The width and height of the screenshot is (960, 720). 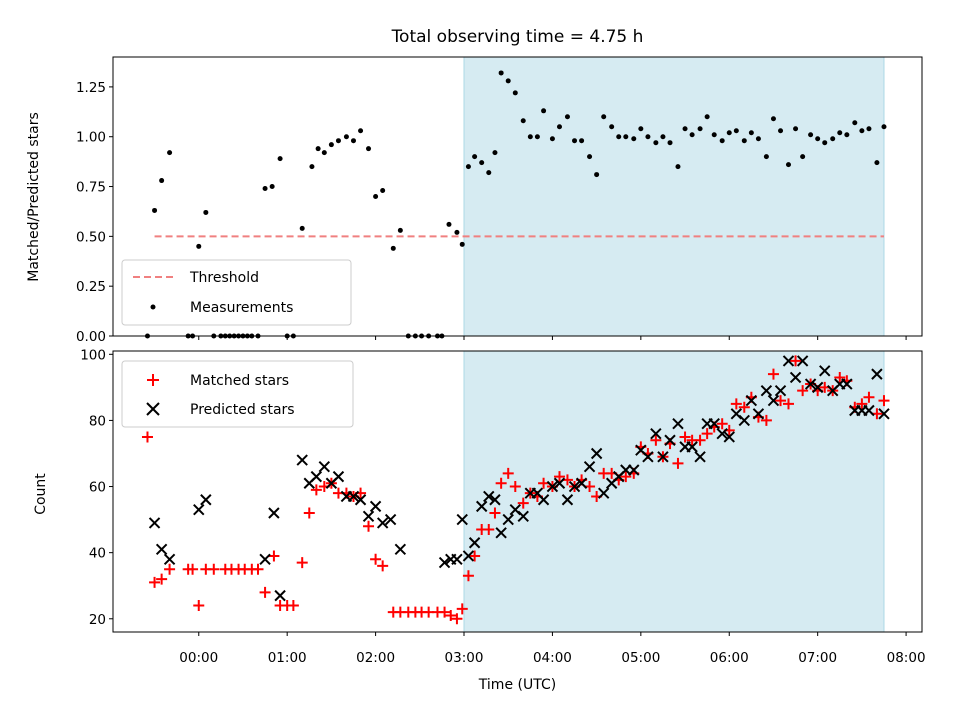 I want to click on x-axis-label: Time (UTC), so click(x=517, y=685).